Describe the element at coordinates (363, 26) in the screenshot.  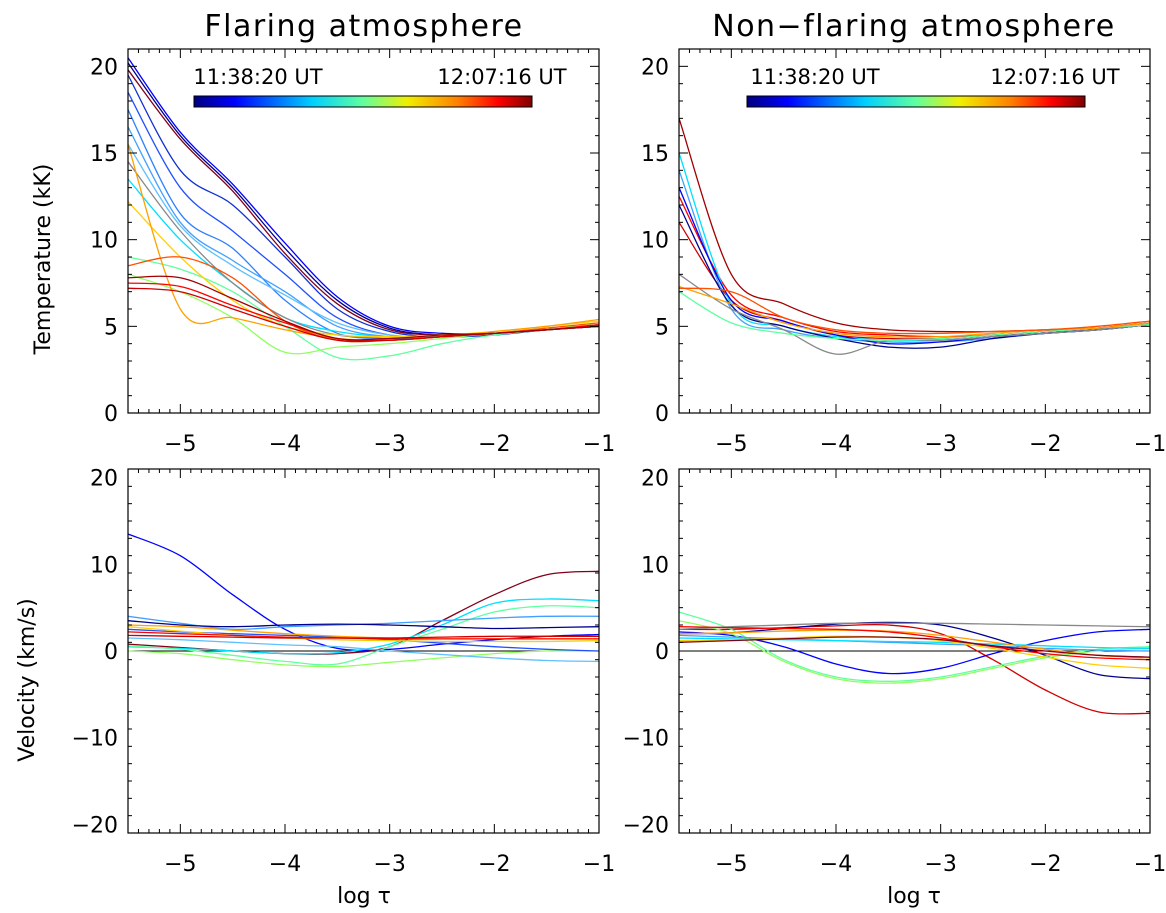
I see `panel-title-flaring: Flaring atmosphere` at that location.